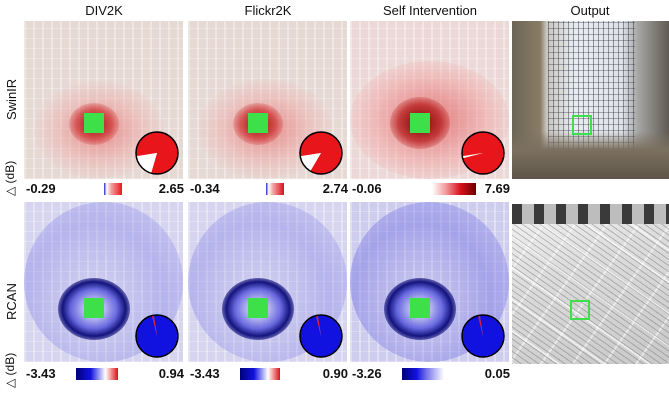 This screenshot has width=669, height=393. I want to click on scale-min: -3.26, so click(367, 373).